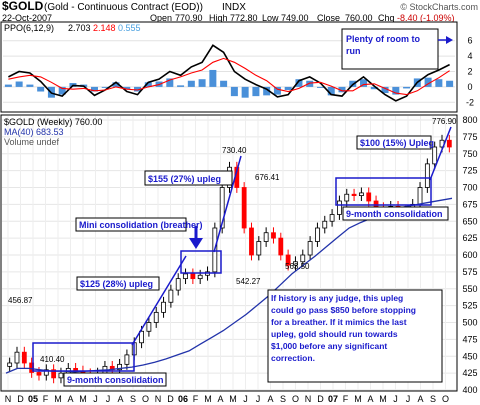 The width and height of the screenshot is (480, 405). I want to click on price-y-tick: 725, so click(469, 171).